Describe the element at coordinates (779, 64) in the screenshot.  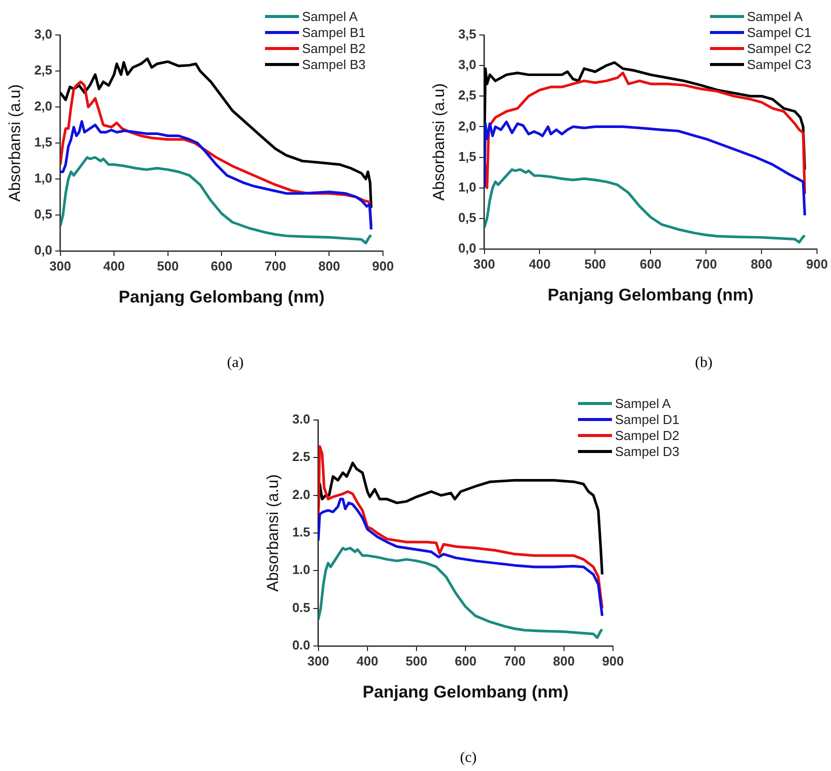
I see `legend-label: Sampel C3` at that location.